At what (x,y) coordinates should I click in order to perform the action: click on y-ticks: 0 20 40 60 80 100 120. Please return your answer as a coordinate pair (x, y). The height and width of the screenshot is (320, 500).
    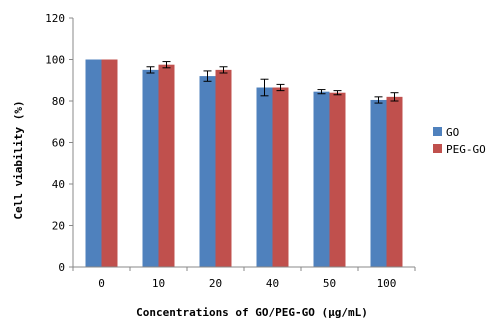
    Looking at the image, I should click on (59, 143).